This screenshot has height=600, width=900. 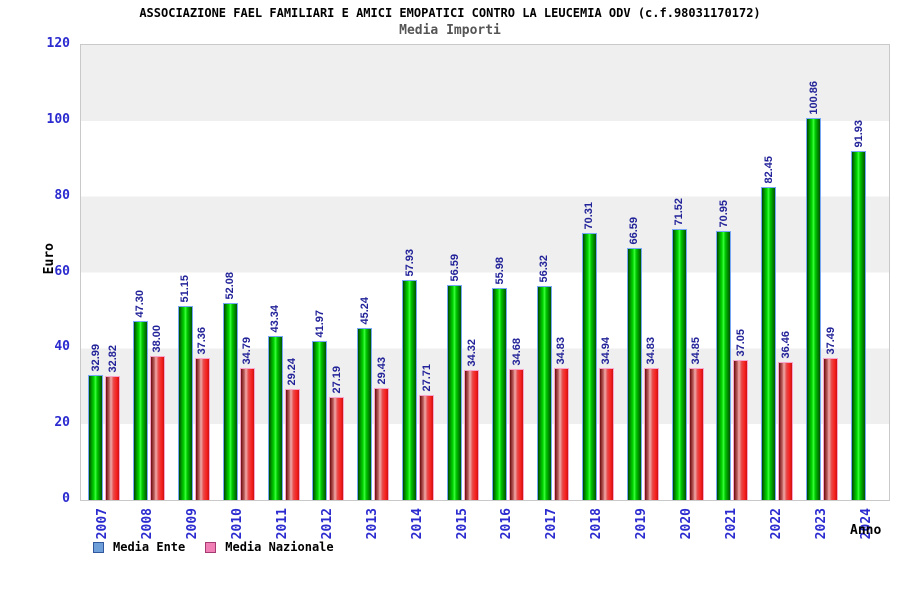 I want to click on legend: Media Ente Media Nazionale, so click(x=213, y=547).